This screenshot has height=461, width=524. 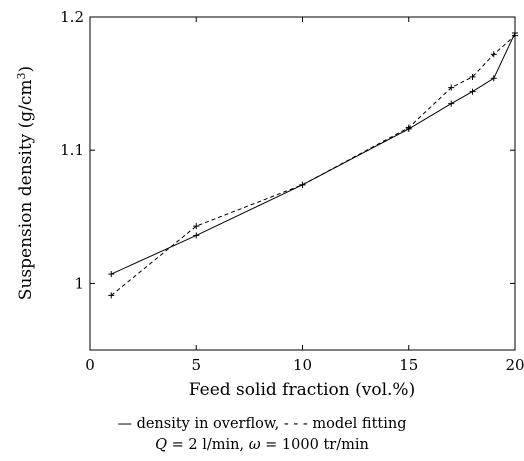 I want to click on legend-solid-symbol: —, so click(x=124, y=424).